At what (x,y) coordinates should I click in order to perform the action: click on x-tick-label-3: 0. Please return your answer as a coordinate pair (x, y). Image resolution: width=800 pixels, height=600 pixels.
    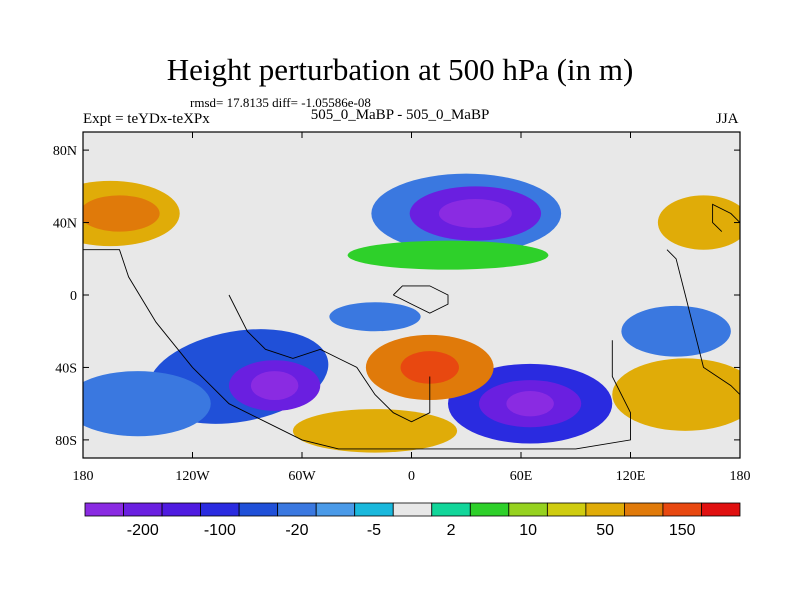
    Looking at the image, I should click on (411, 476).